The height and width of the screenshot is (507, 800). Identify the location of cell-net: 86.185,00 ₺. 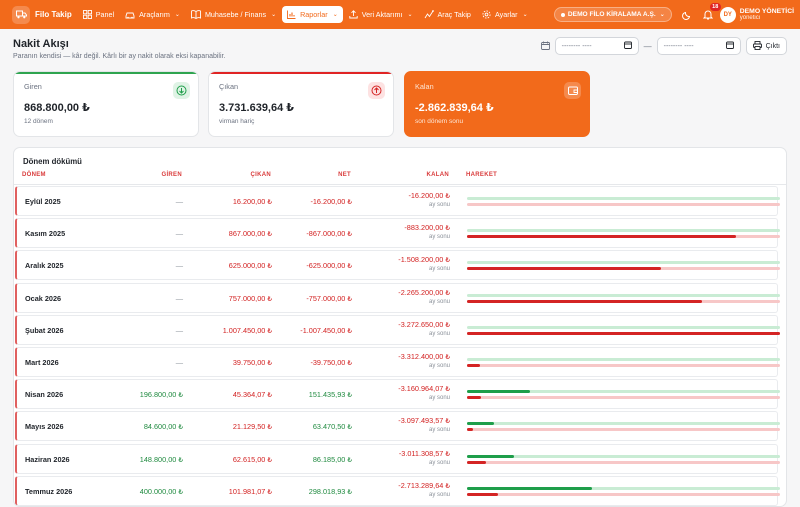
(332, 459).